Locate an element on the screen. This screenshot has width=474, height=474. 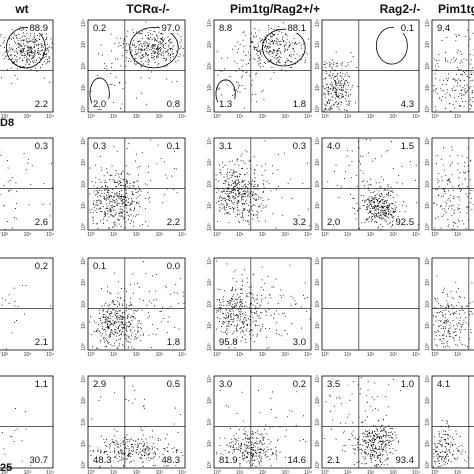
y-tick-label: 10⁰ is located at coordinates (318, 347).